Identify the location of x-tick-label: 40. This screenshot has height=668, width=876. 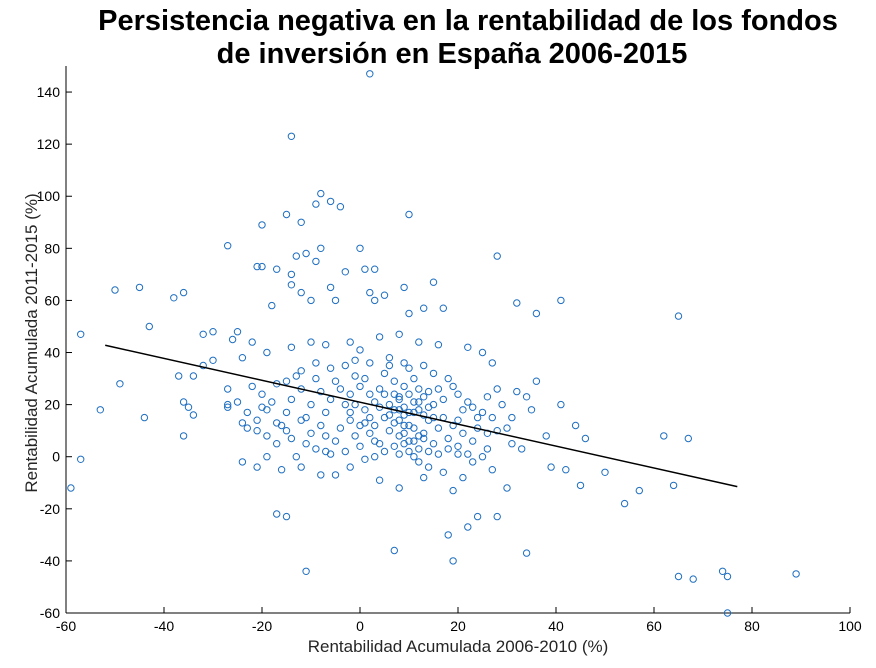
(556, 626).